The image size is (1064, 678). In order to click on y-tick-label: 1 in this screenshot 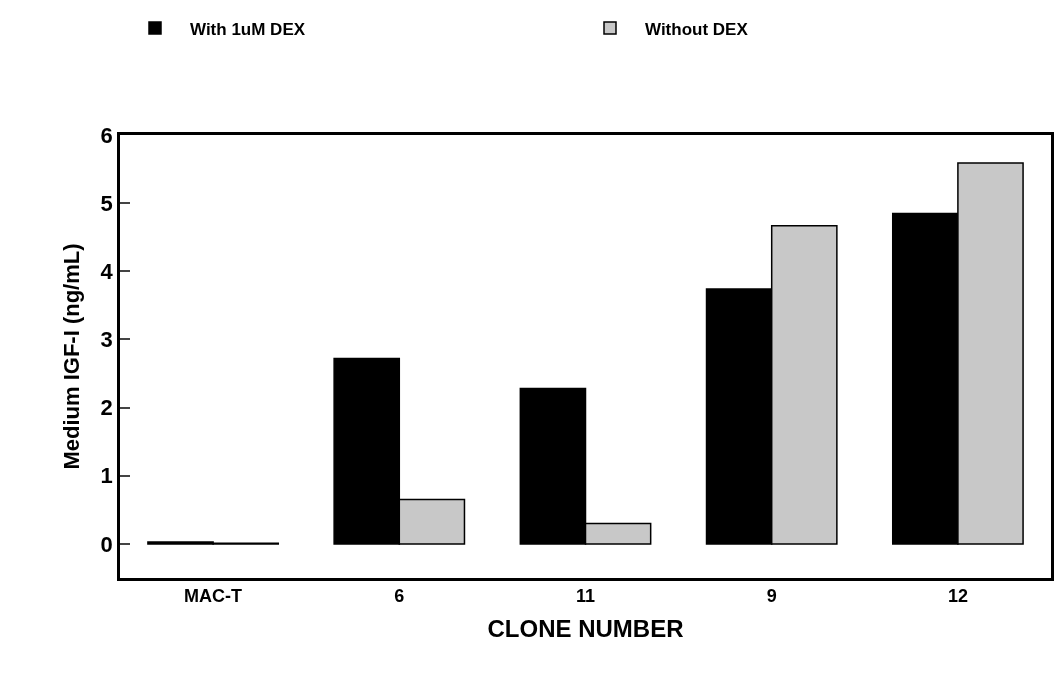, I will do `click(106, 476)`.